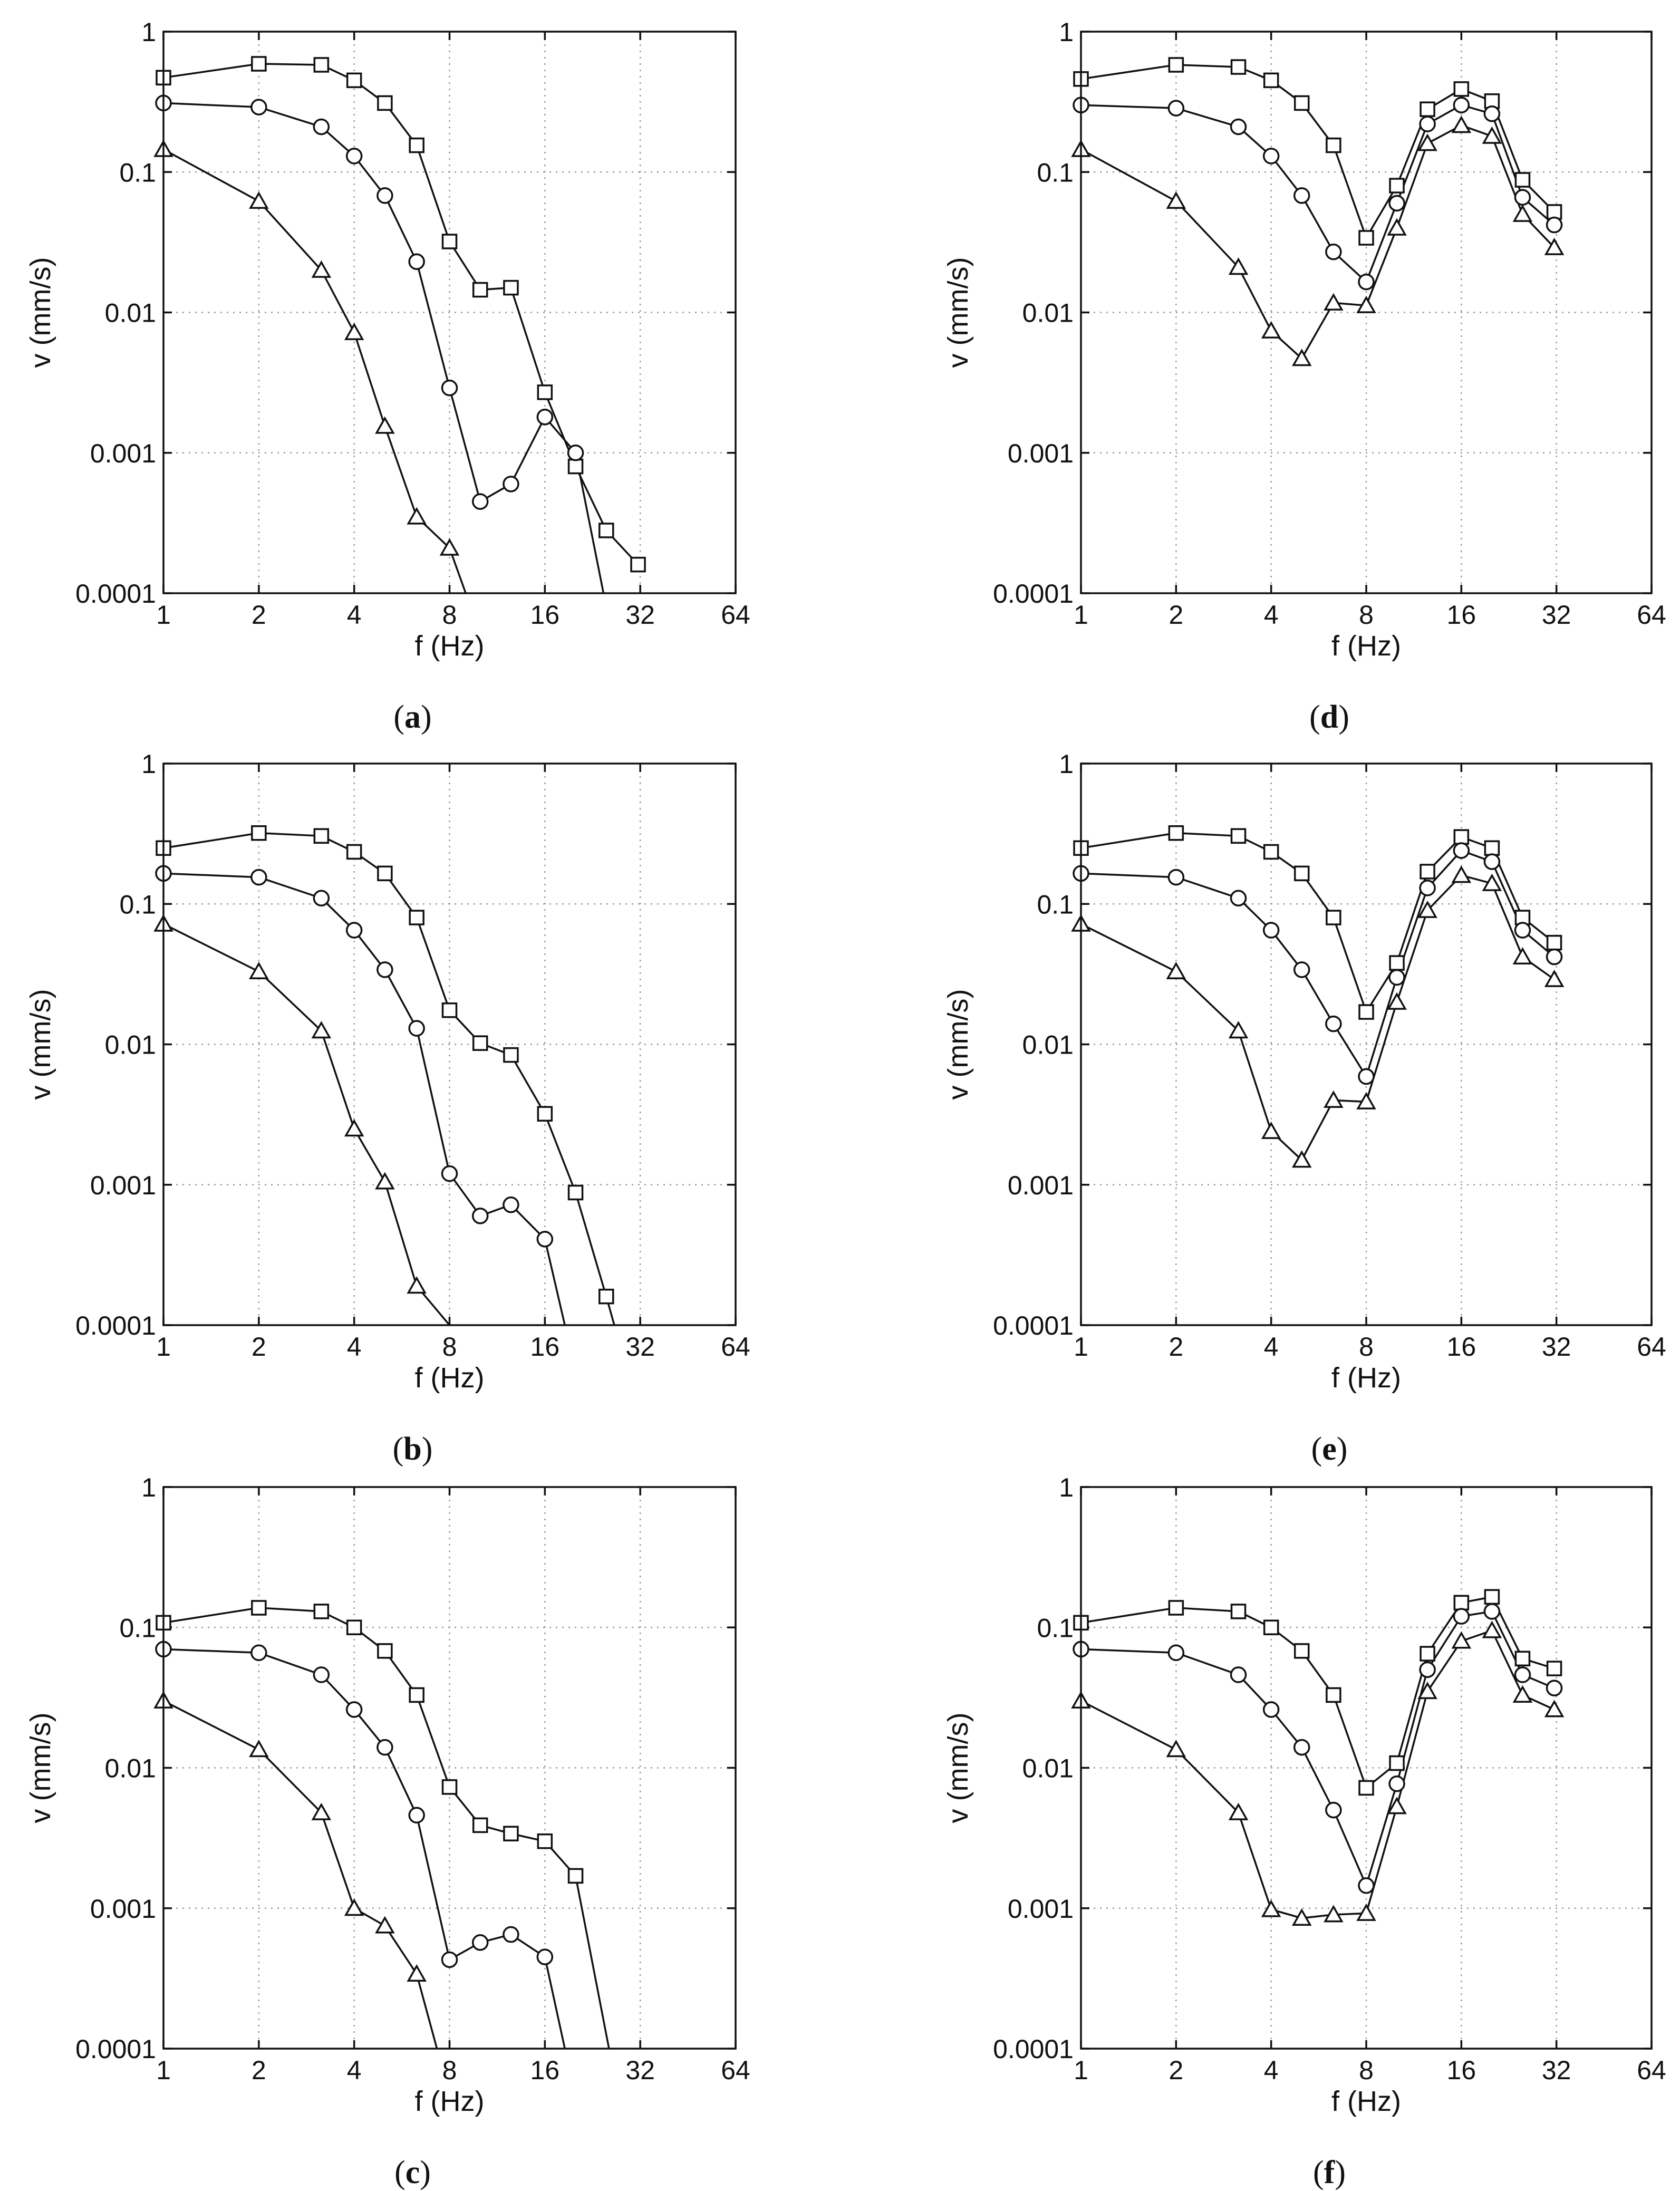  What do you see at coordinates (1556, 2070) in the screenshot?
I see `chart-f-xtick-label: 32` at bounding box center [1556, 2070].